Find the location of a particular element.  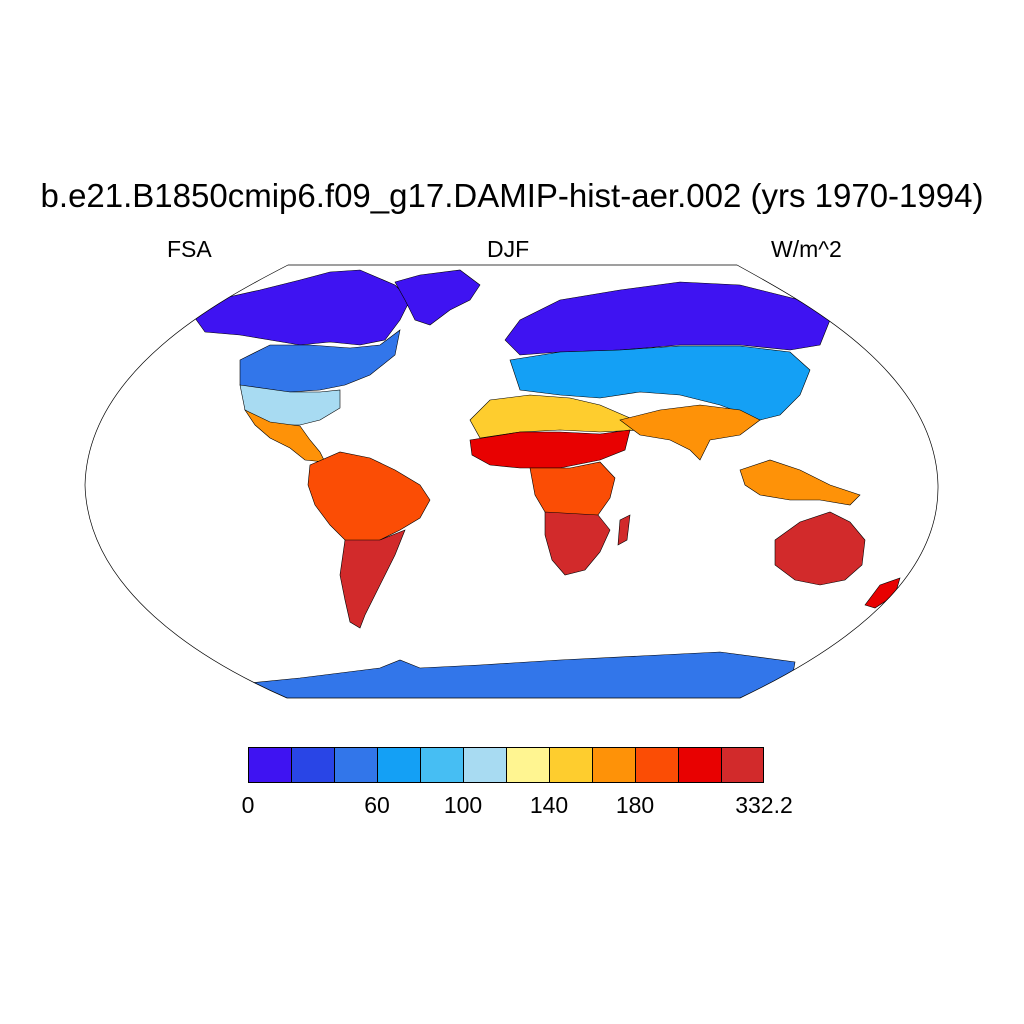

region-north-america-north is located at coordinates (302, 307).